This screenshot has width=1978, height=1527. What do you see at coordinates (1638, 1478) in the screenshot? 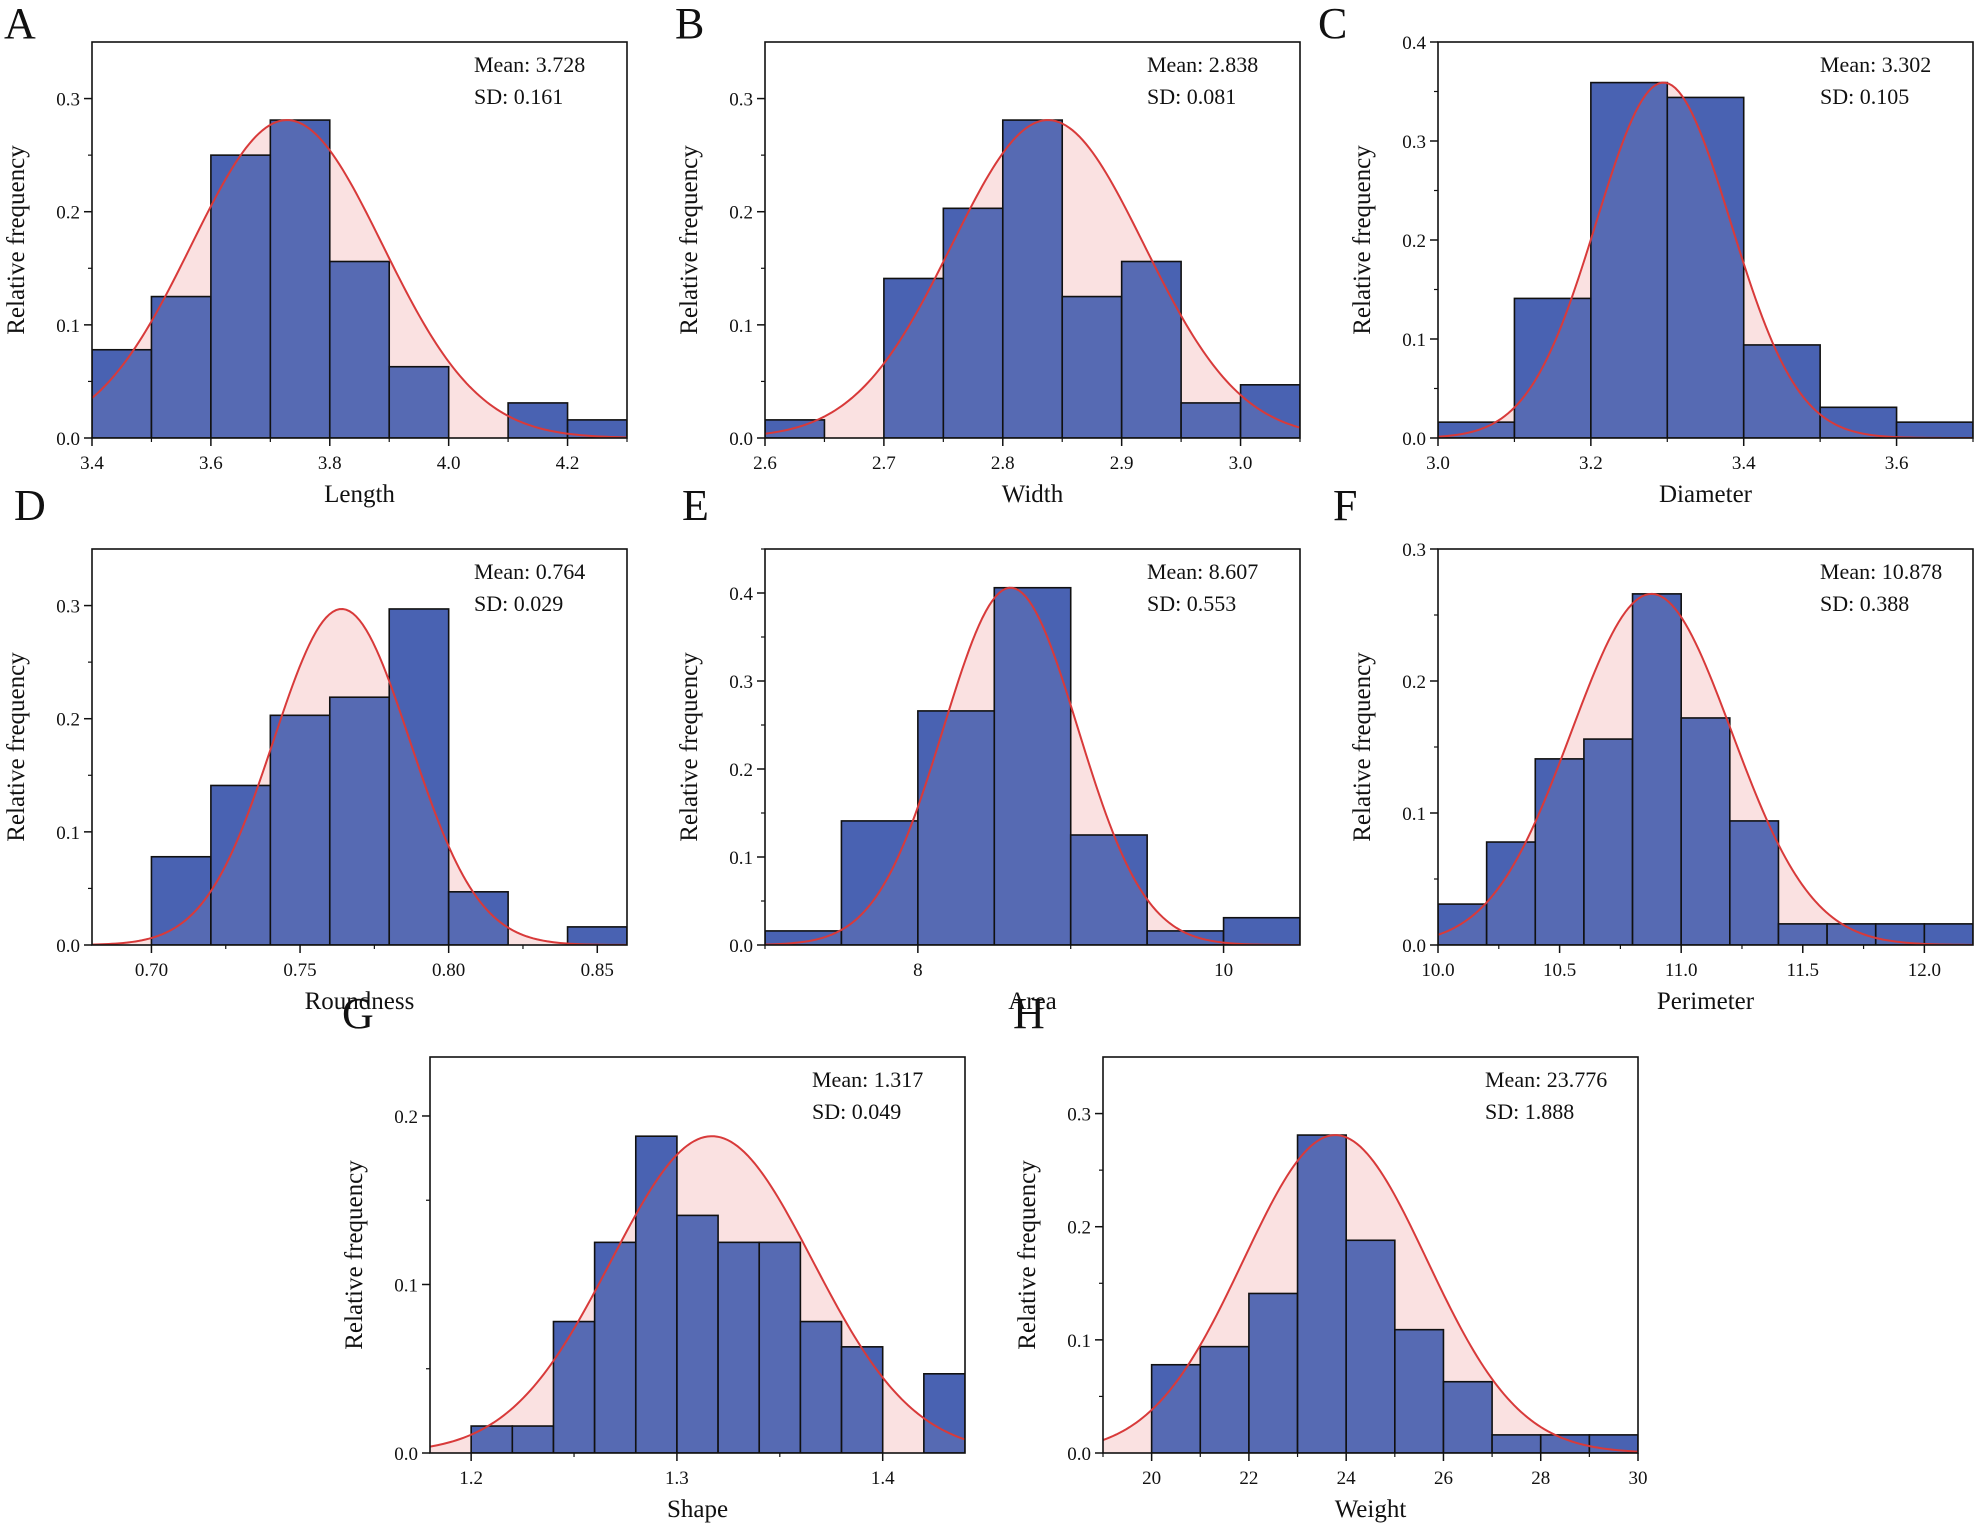
I see `x-tick-label: 30` at bounding box center [1638, 1478].